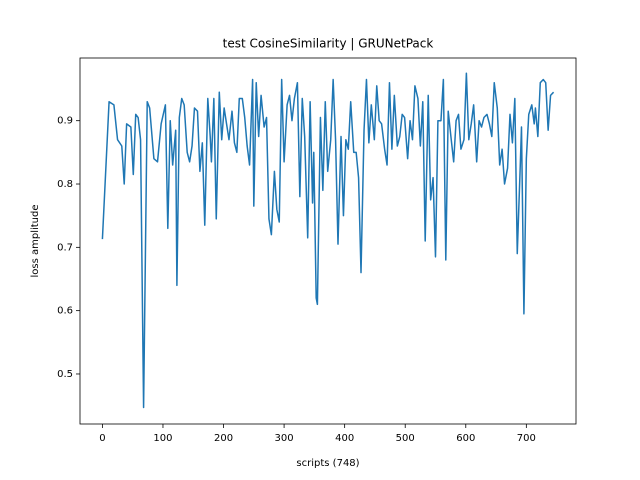 This screenshot has height=480, width=640. What do you see at coordinates (65, 247) in the screenshot?
I see `y-tick-label: 0.7` at bounding box center [65, 247].